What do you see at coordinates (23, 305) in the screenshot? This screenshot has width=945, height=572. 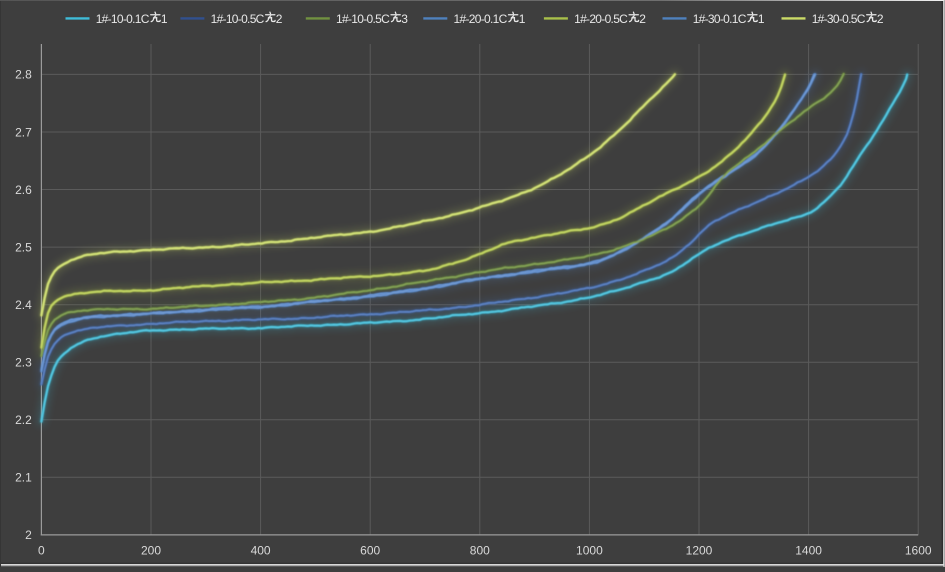 I see `svg-text: 2.4` at bounding box center [23, 305].